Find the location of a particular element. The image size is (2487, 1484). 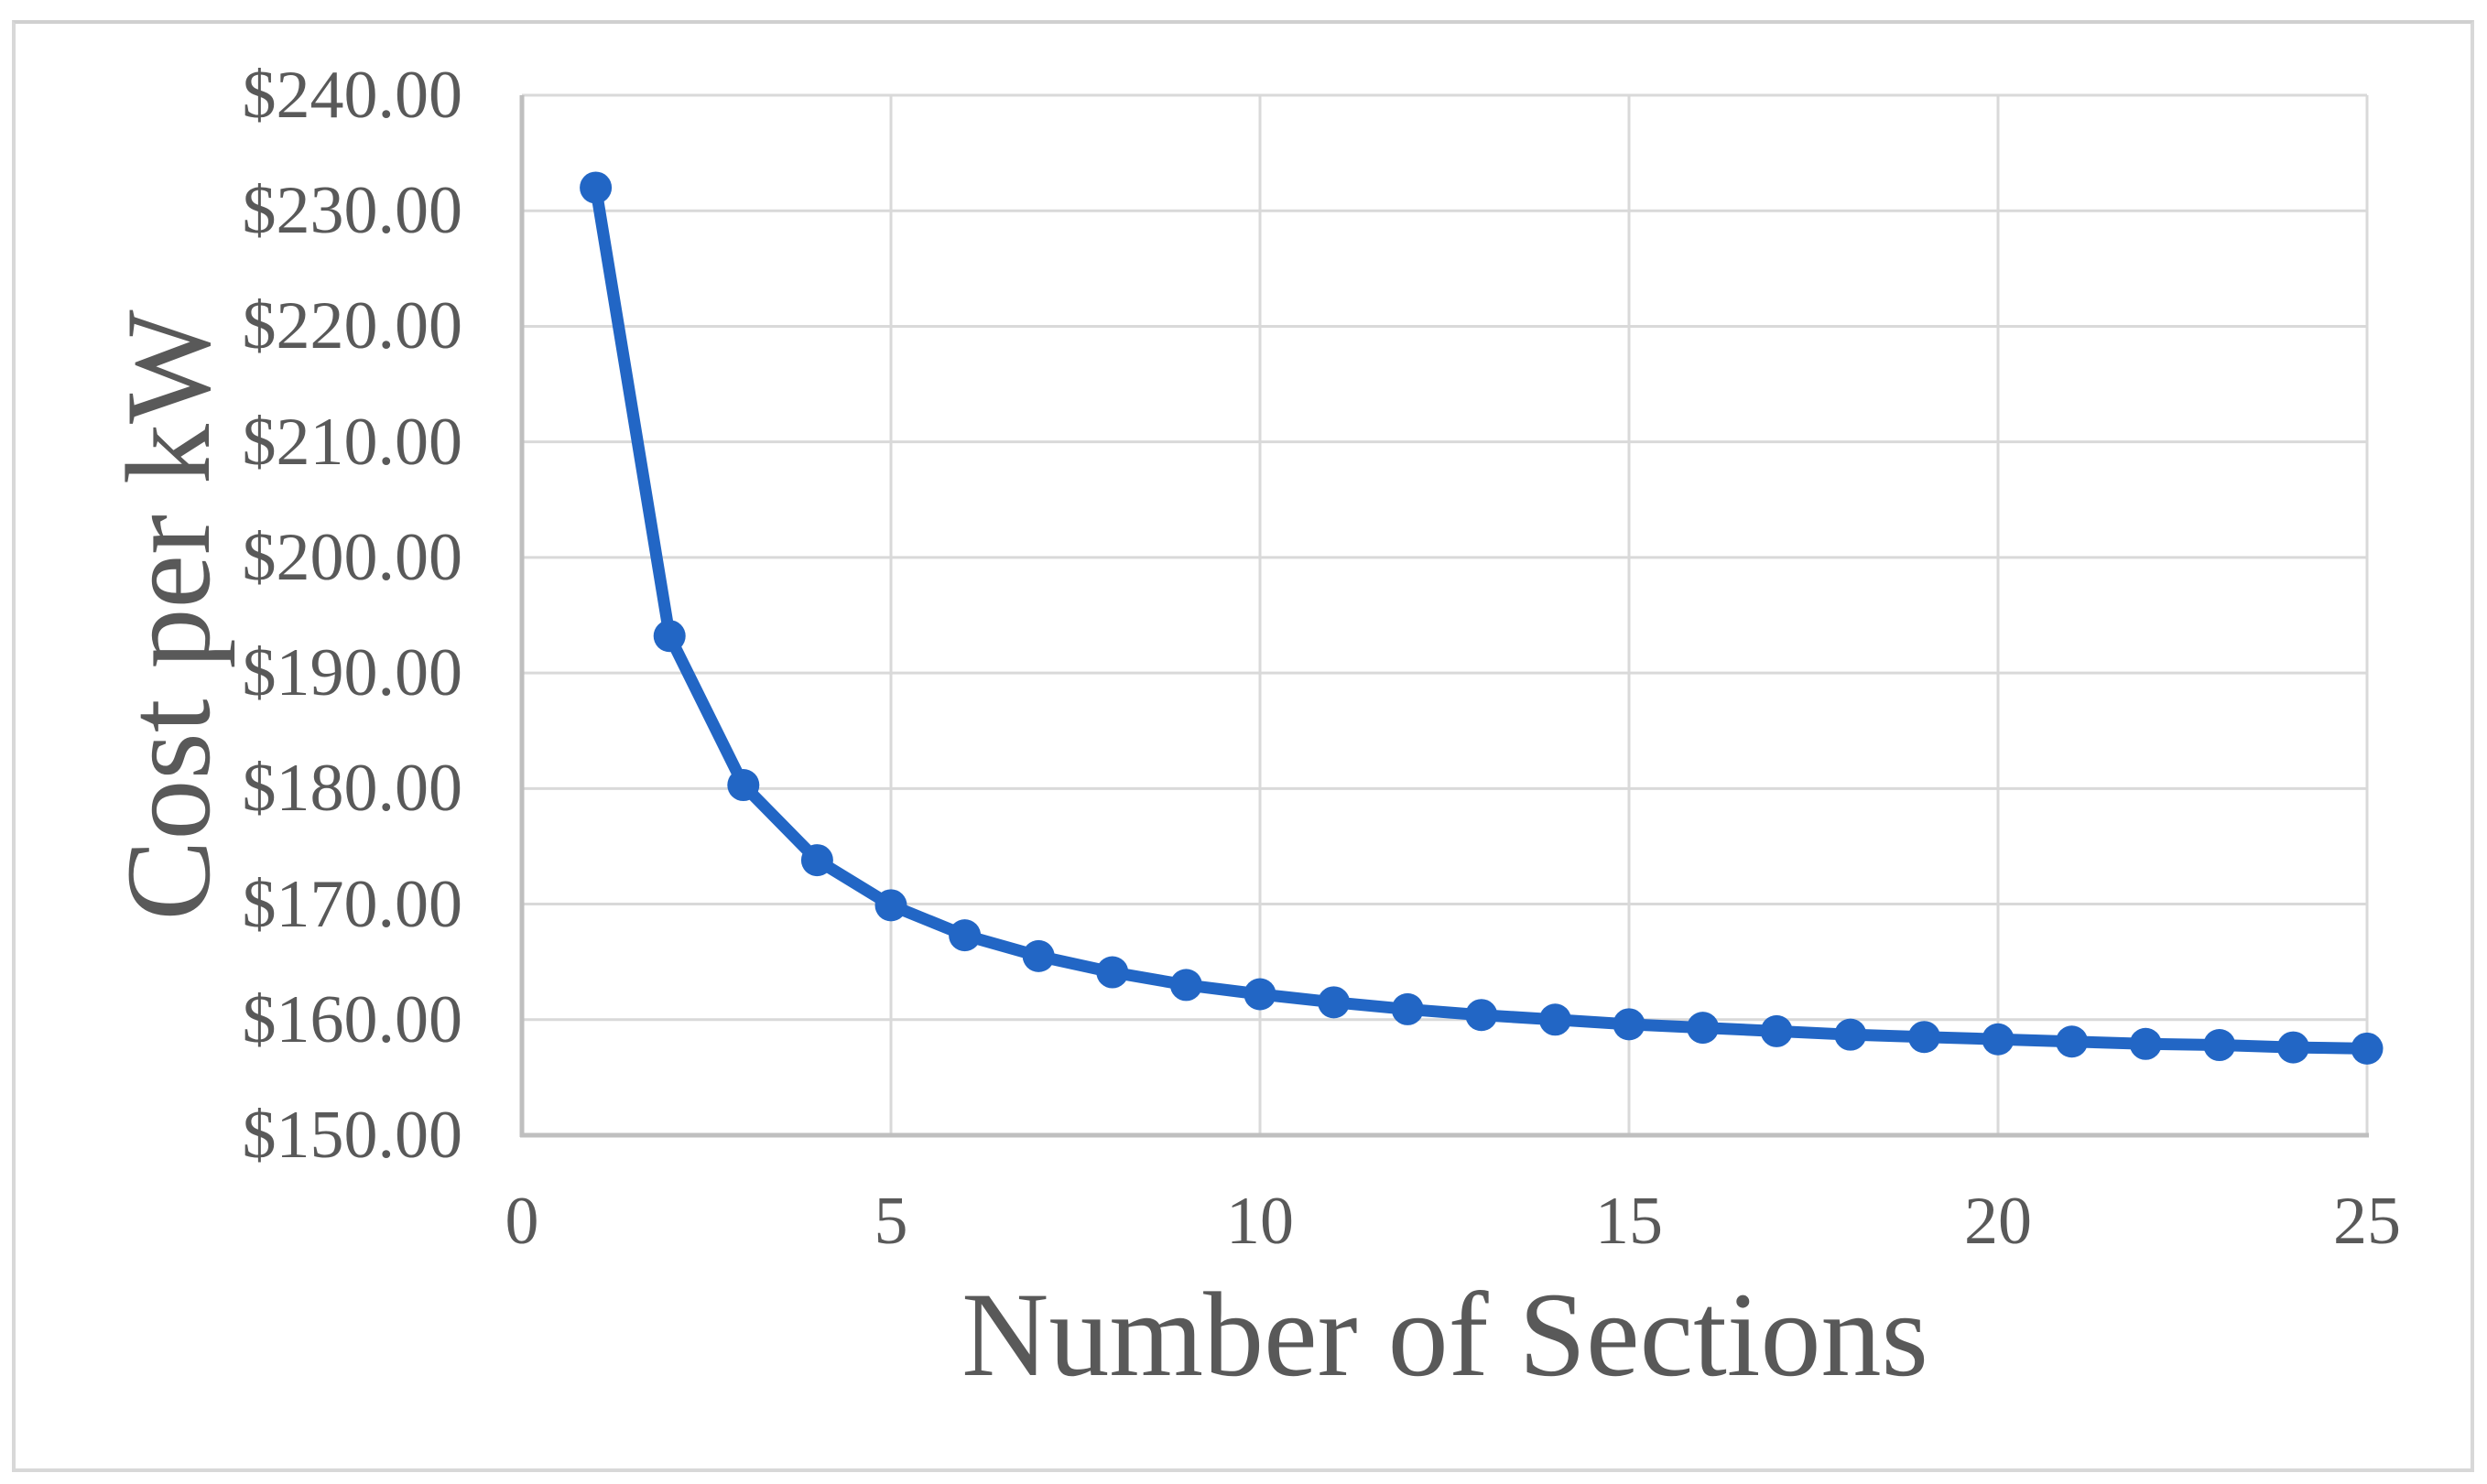

y-axis-title: Cost per kW is located at coordinates (168, 615).